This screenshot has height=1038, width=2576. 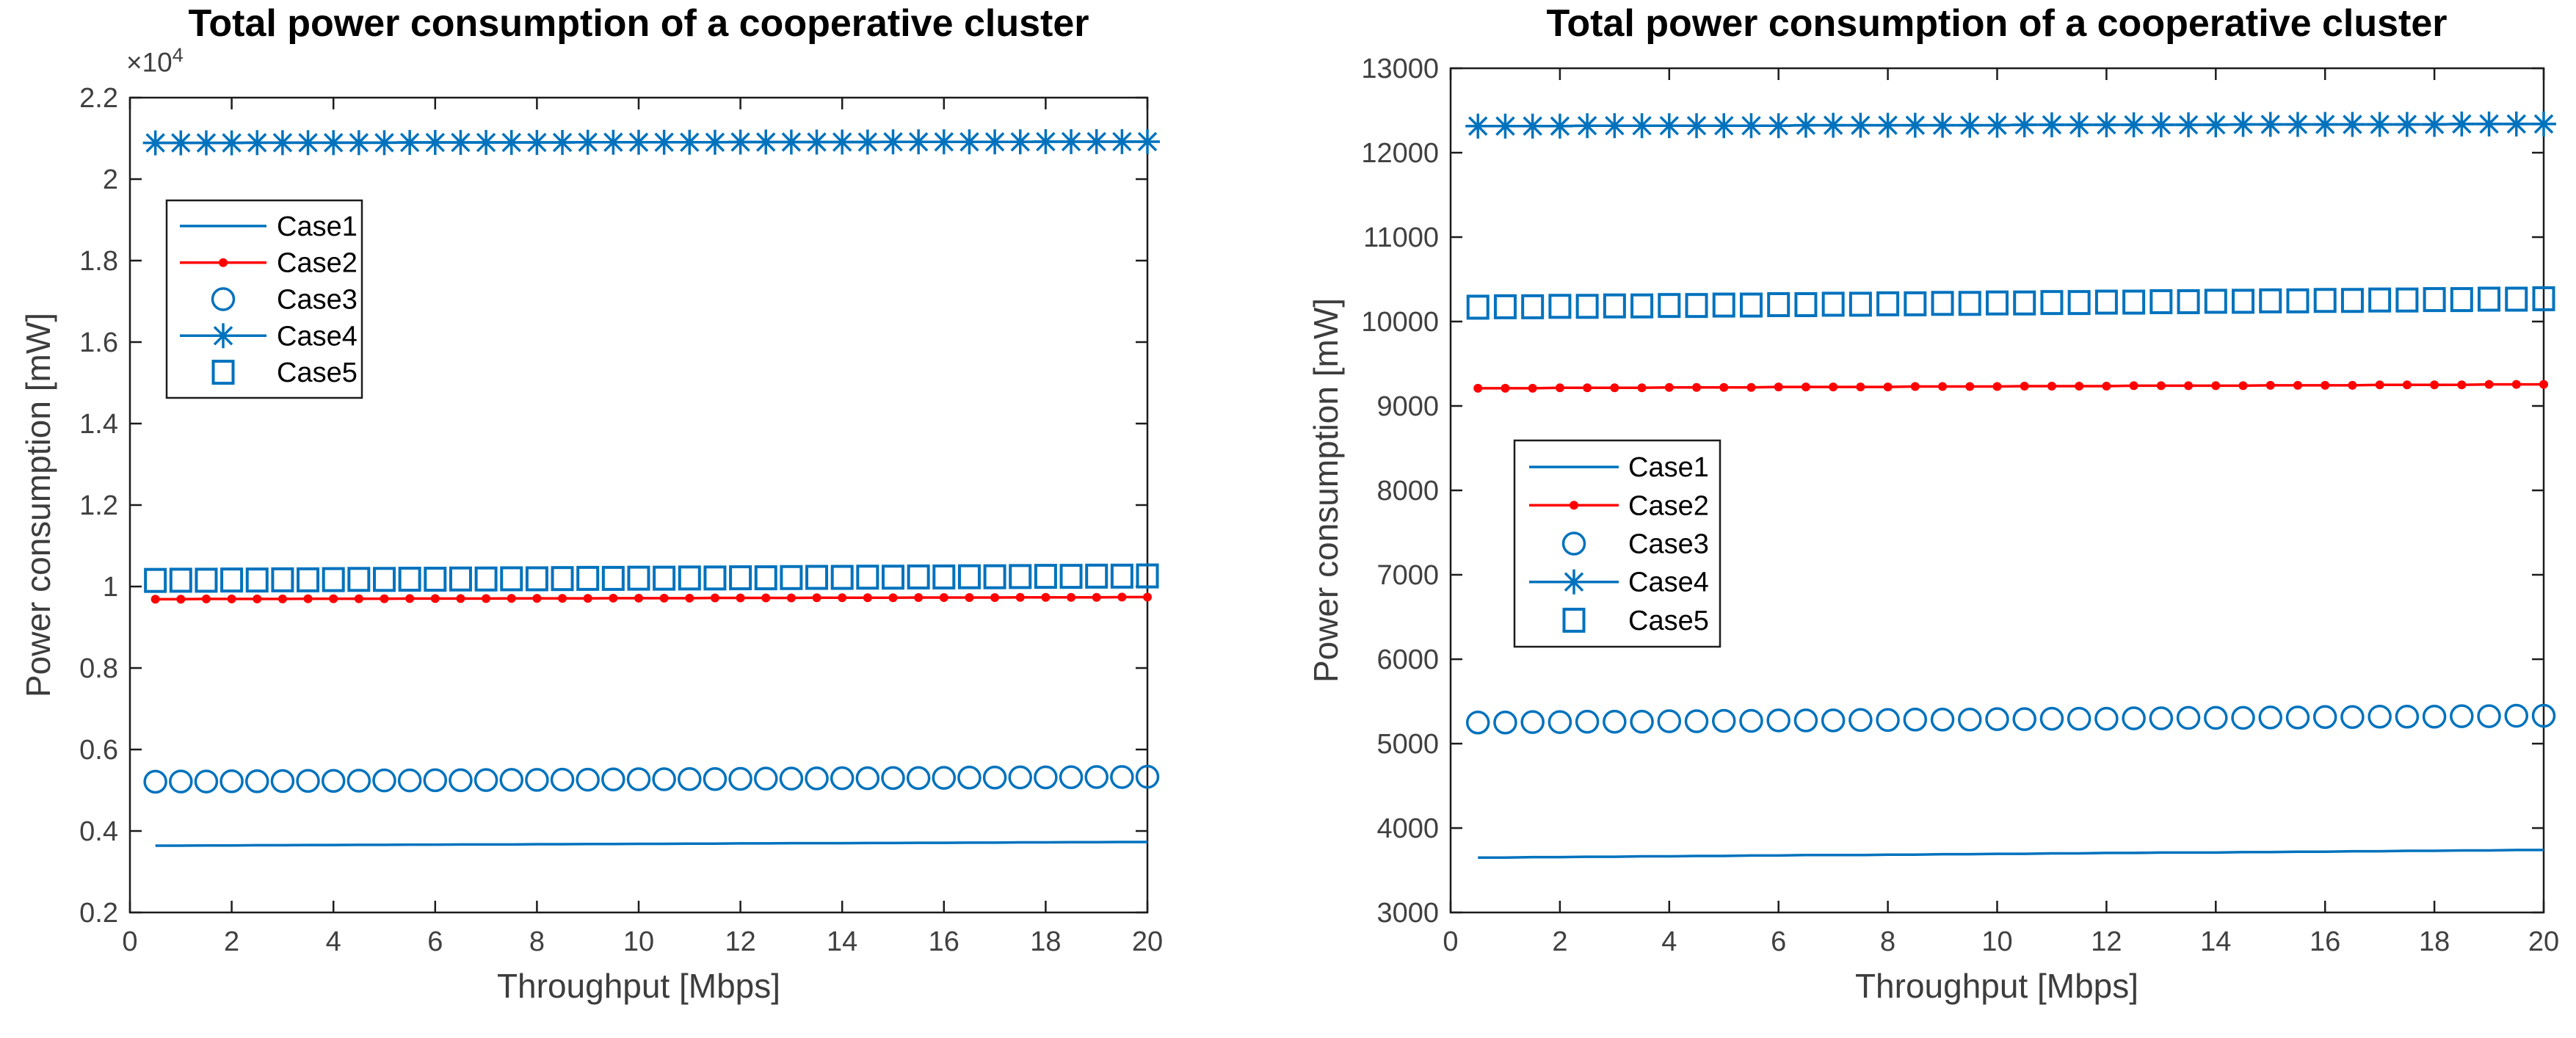 I want to click on left-legend-entry-case3: Case3, so click(x=284, y=300).